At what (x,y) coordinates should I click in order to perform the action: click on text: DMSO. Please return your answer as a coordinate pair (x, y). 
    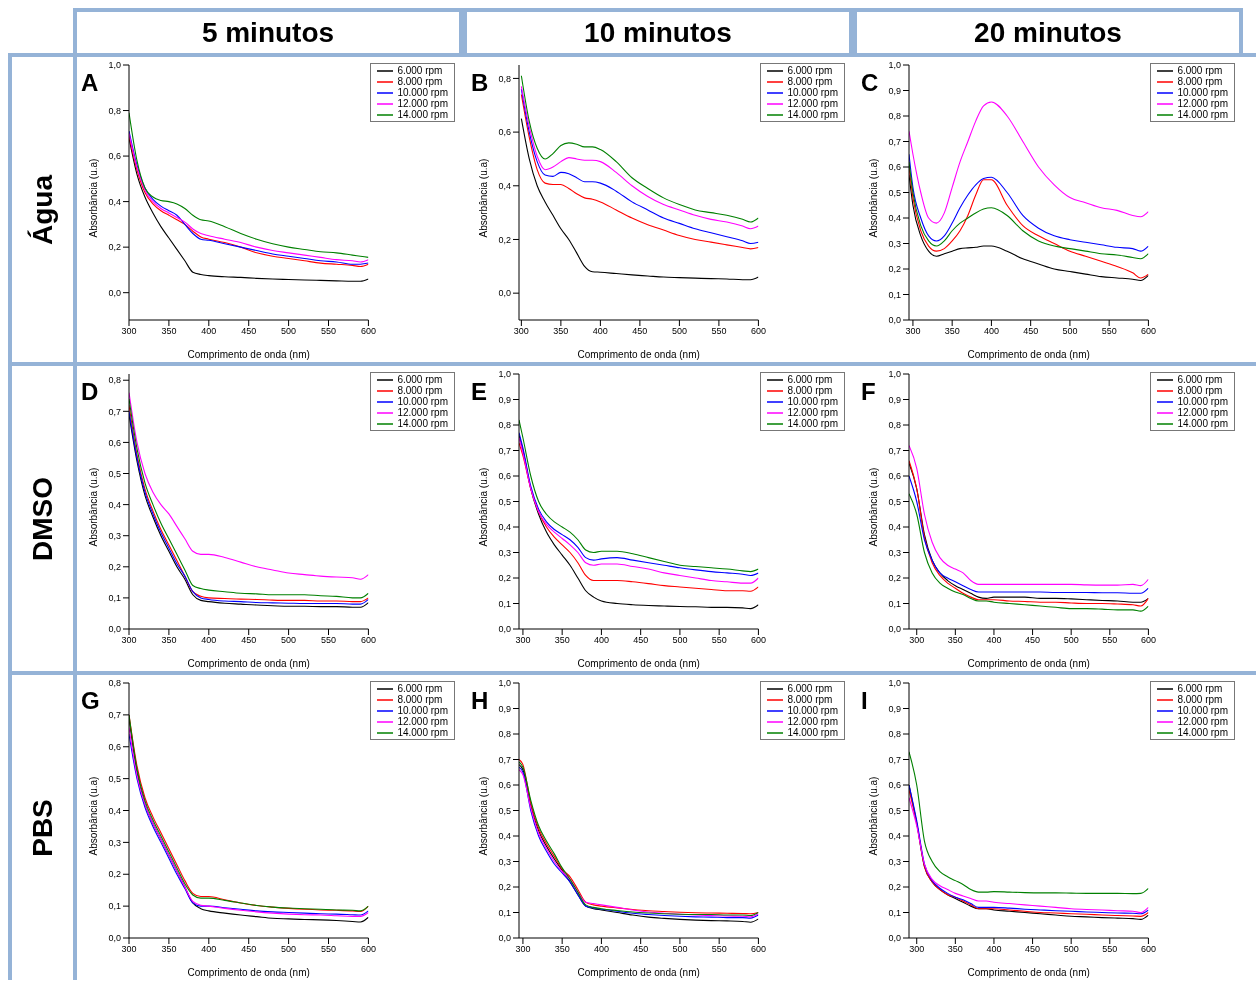
    Looking at the image, I should click on (42, 518).